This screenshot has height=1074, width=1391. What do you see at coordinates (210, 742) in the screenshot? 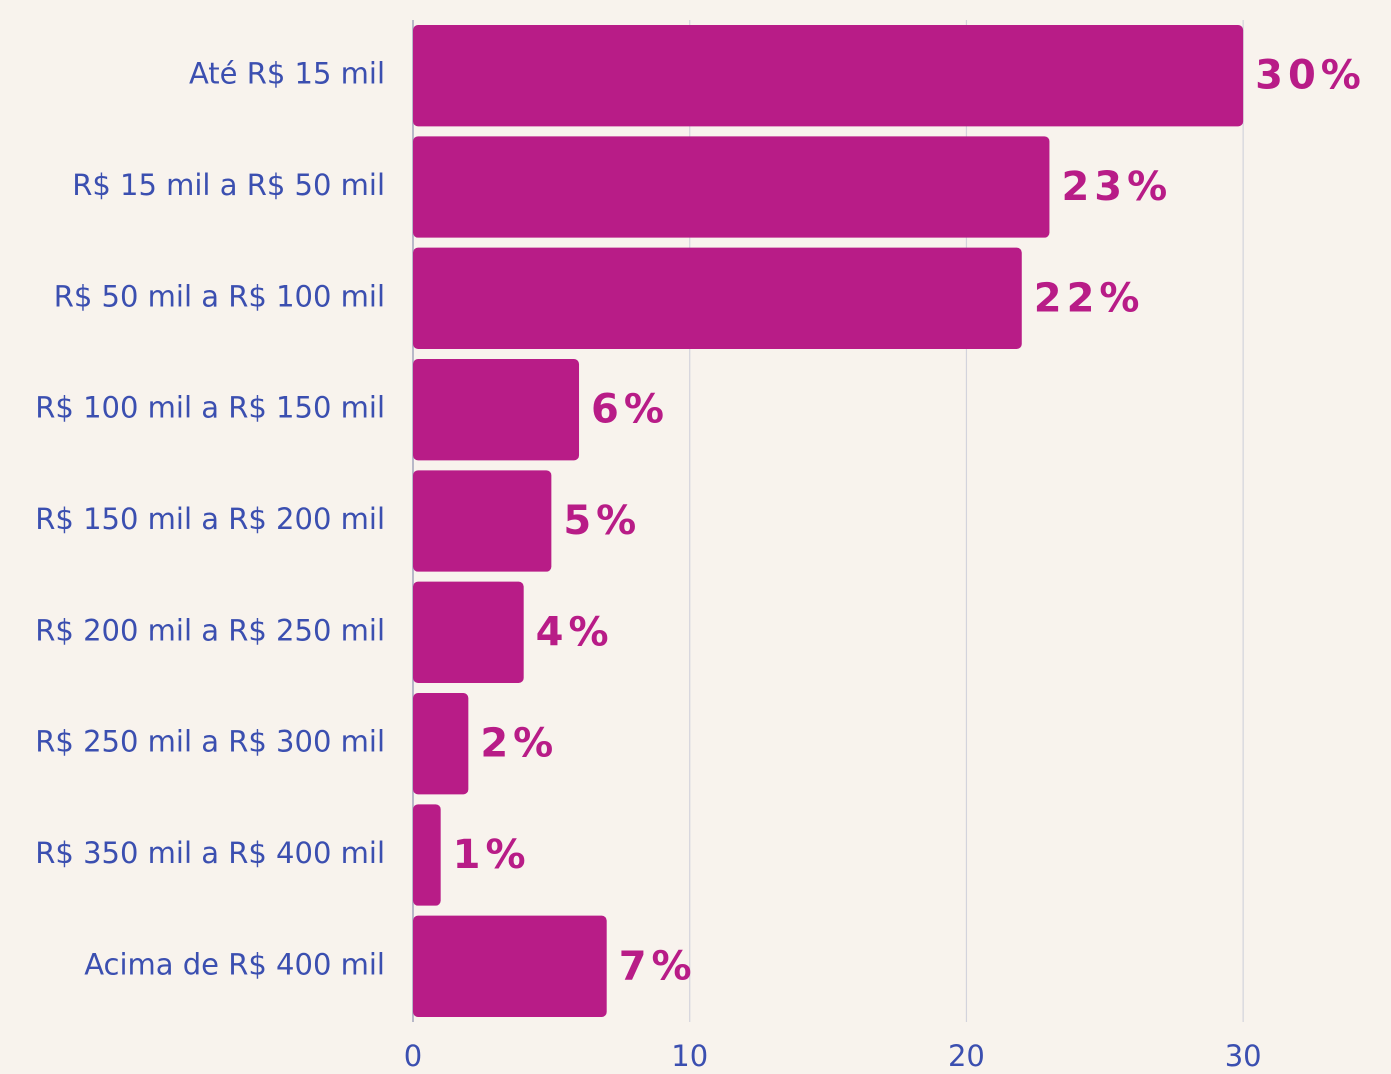
I see `y-tick-label: R$ 250 mil a R$ 300 mil` at bounding box center [210, 742].